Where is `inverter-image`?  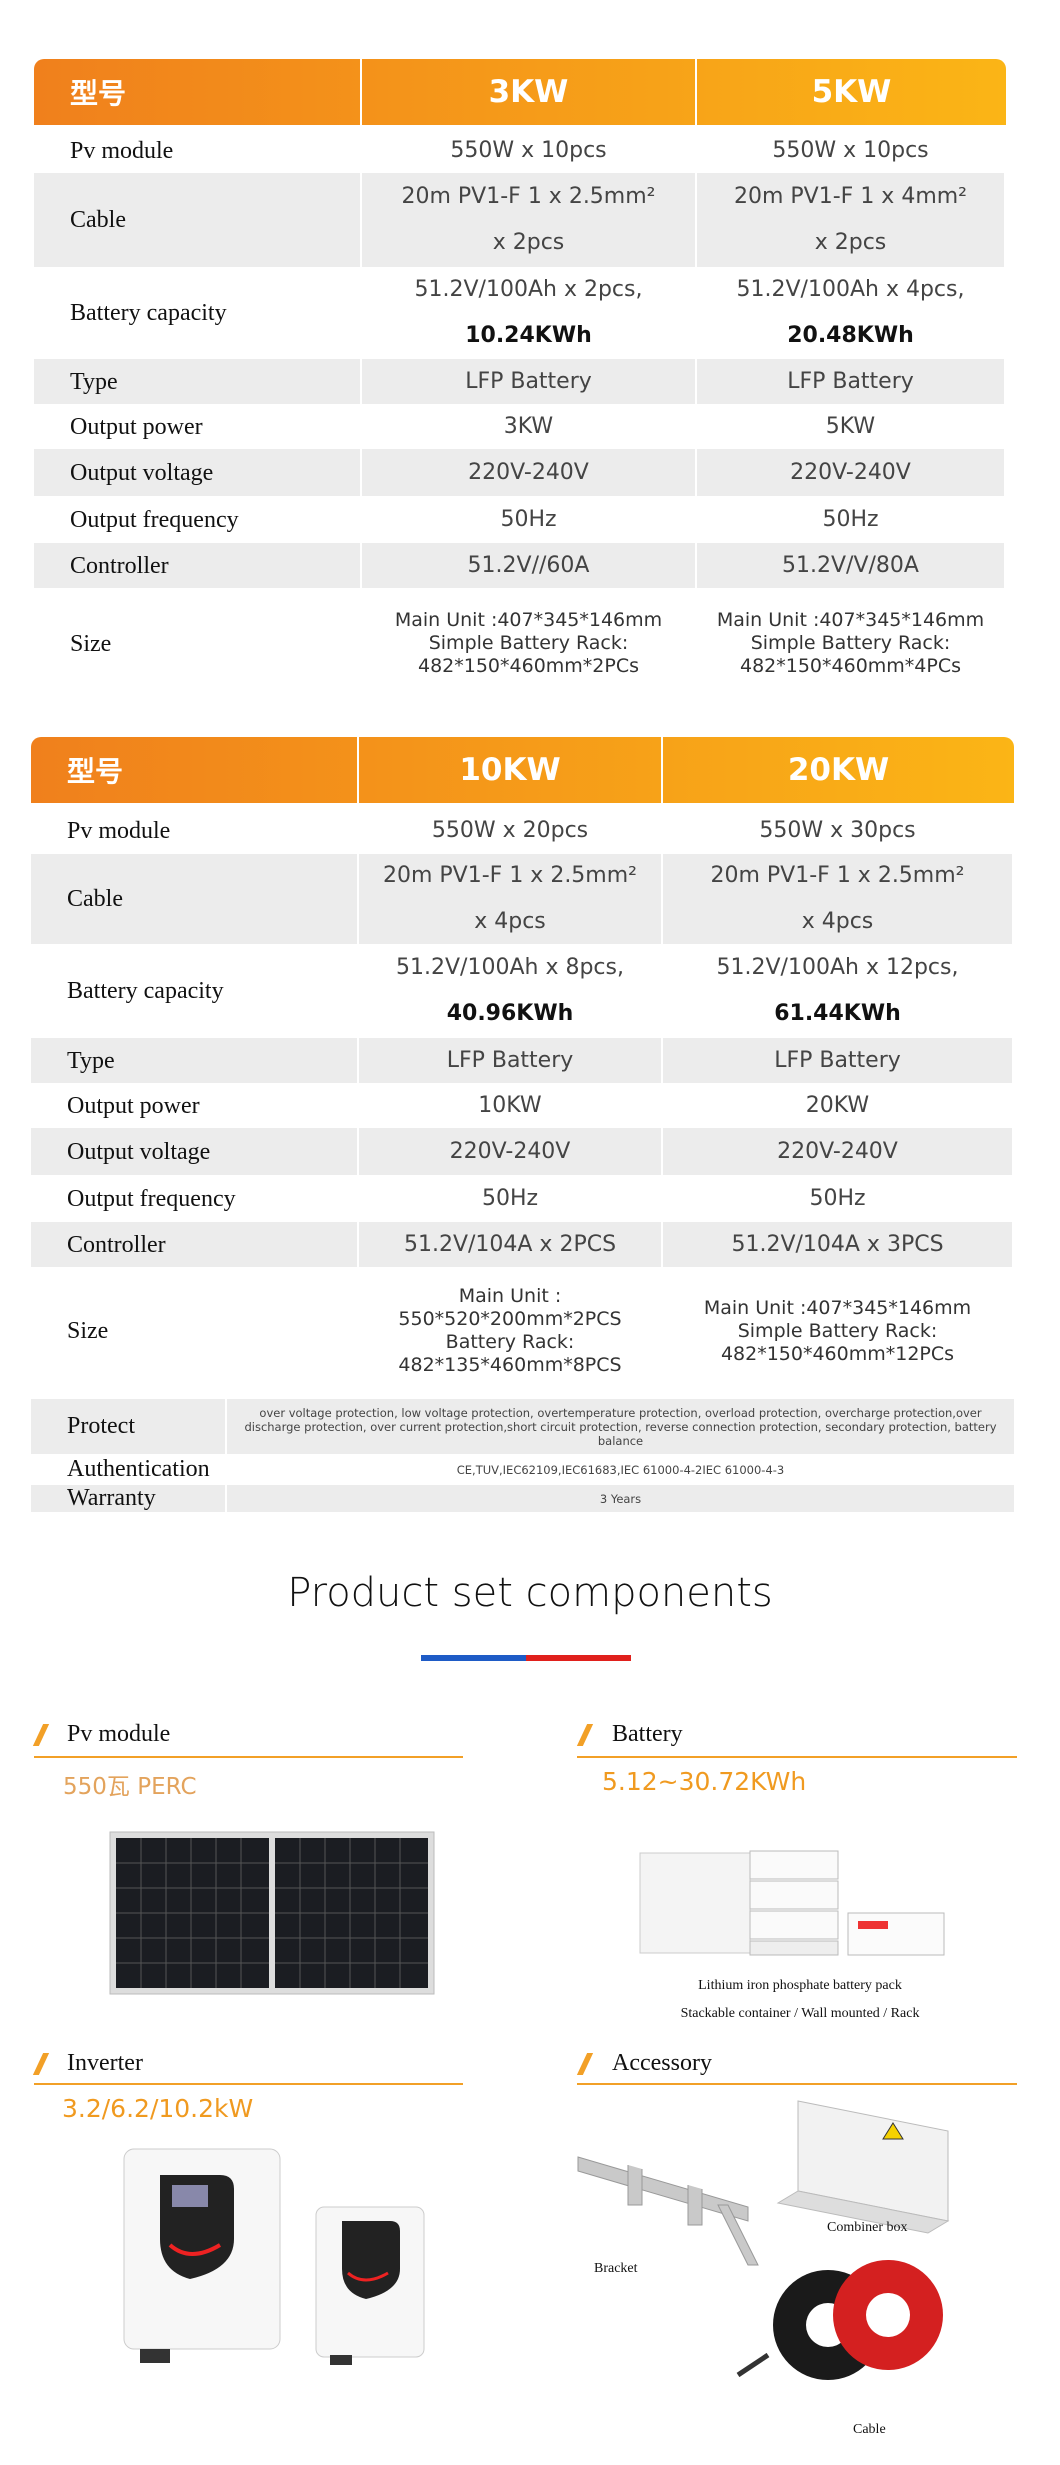 inverter-image is located at coordinates (274, 2256).